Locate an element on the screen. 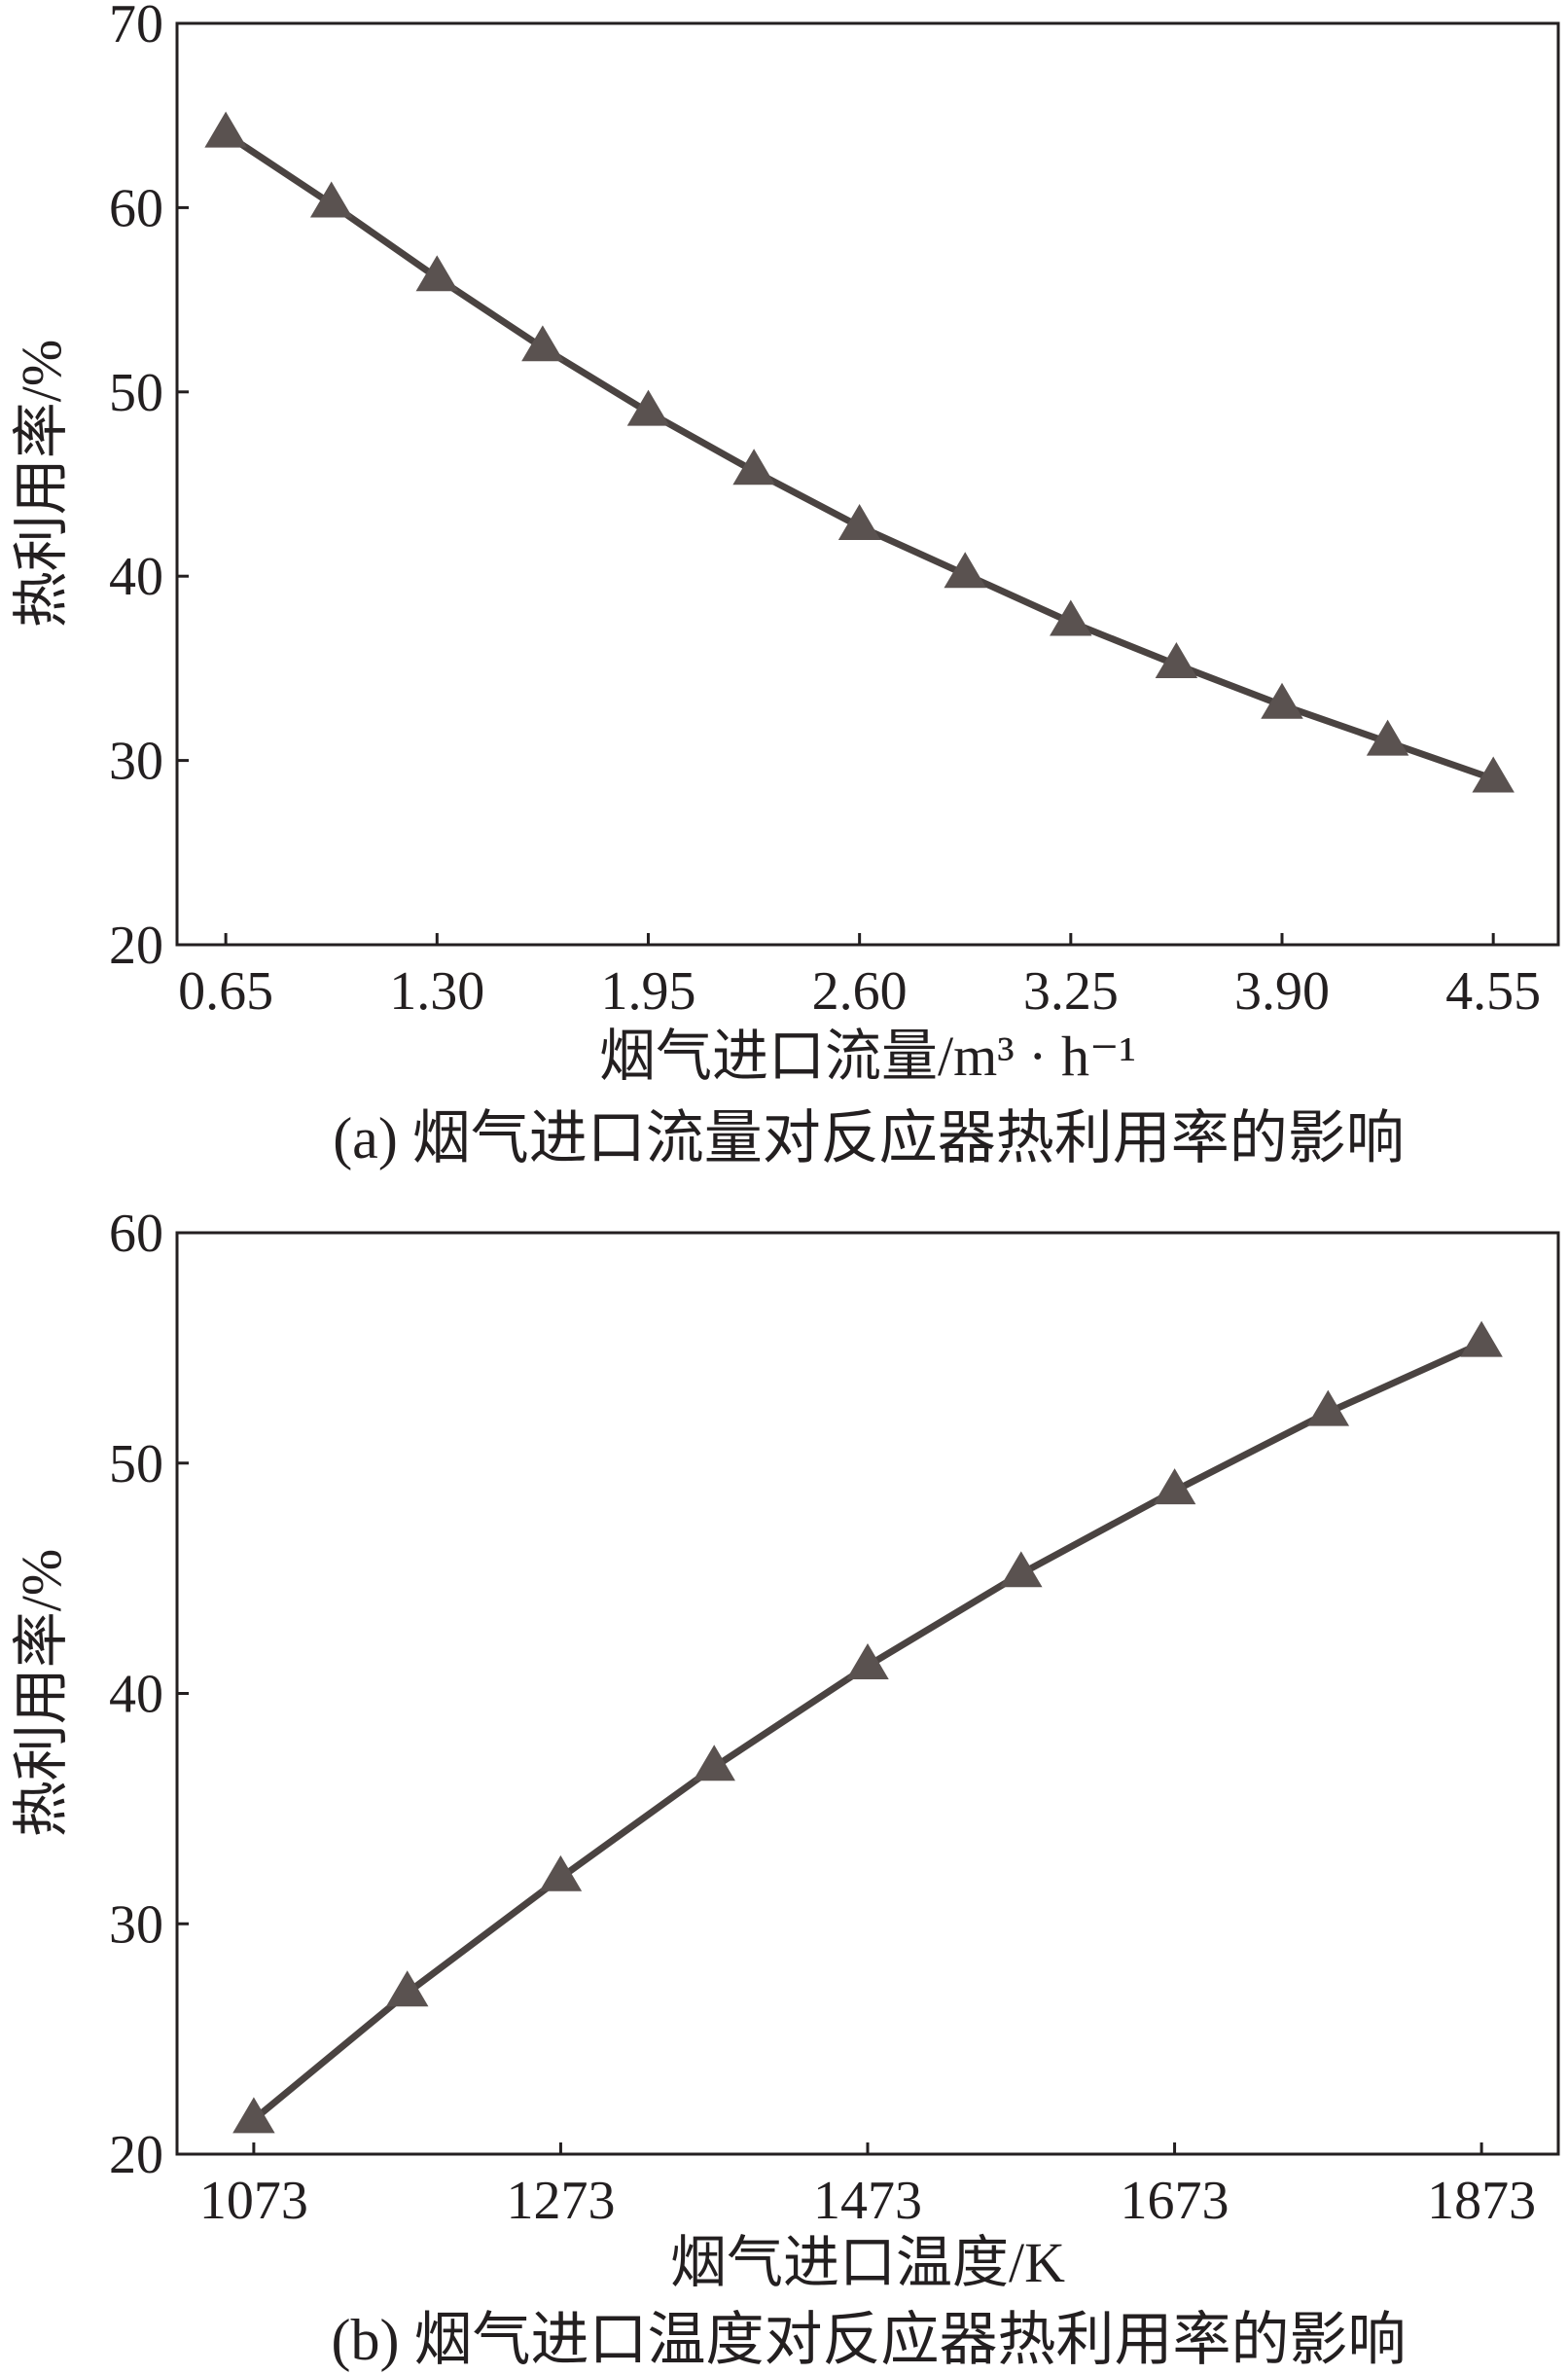  y-axis-label-b: 热利用率/% is located at coordinates (42, 1693).